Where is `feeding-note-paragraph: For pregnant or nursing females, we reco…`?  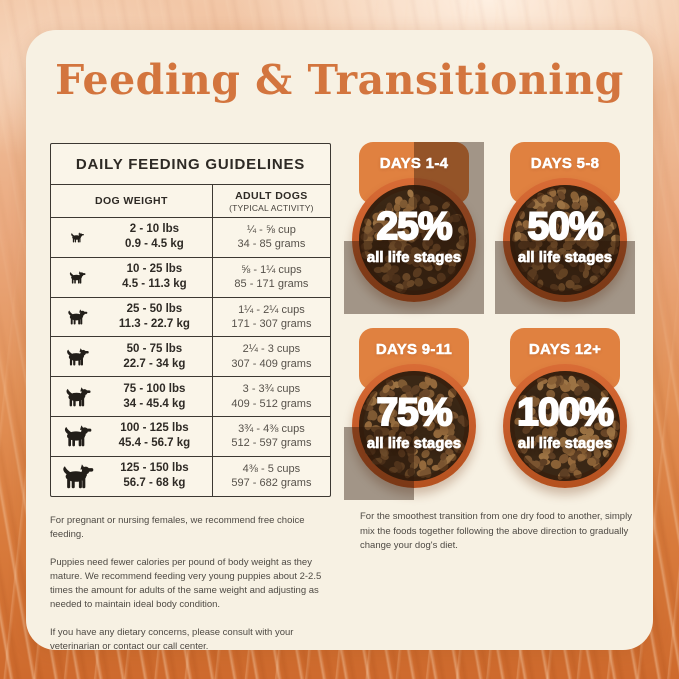 feeding-note-paragraph: For pregnant or nursing females, we reco… is located at coordinates (177, 528).